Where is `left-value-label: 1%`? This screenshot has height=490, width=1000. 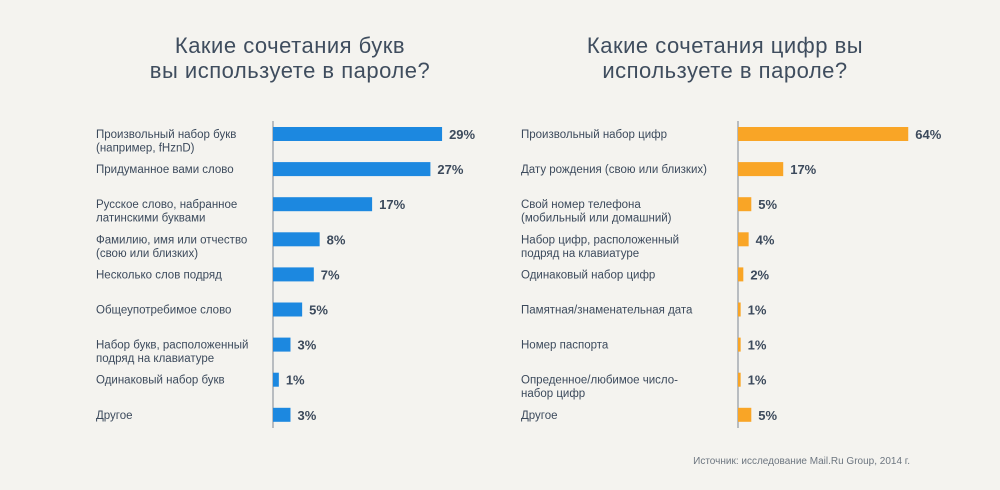
left-value-label: 1% is located at coordinates (295, 380).